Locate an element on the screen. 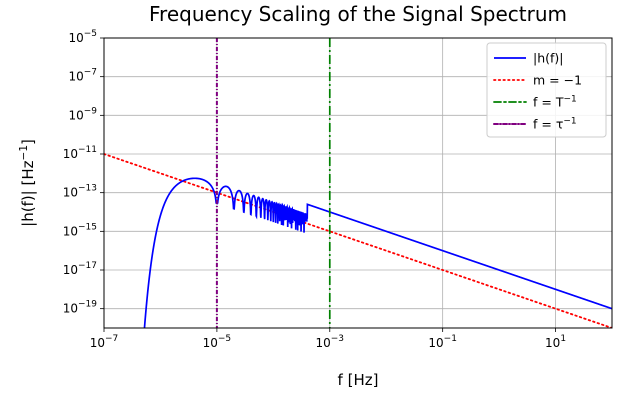  legend-entry-T-label: f = T−1 is located at coordinates (555, 102).